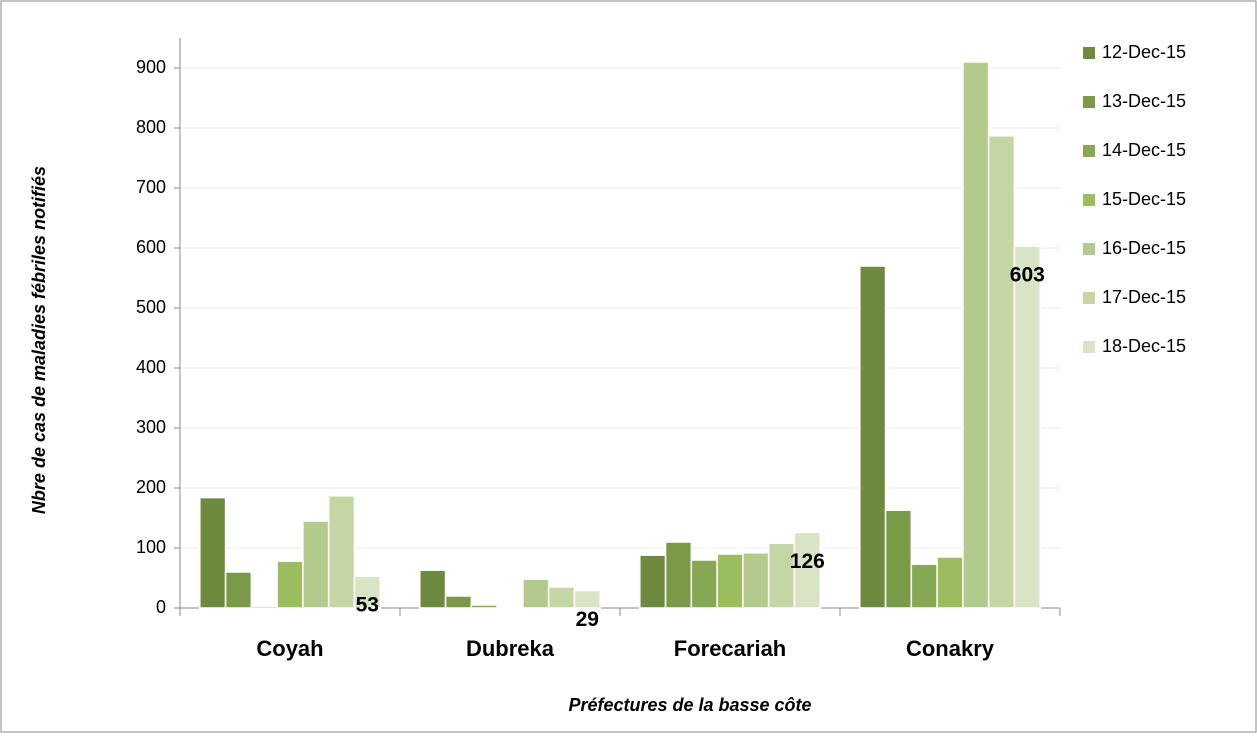 This screenshot has width=1257, height=738. I want to click on legend-label: 17-Dec-15, so click(1144, 297).